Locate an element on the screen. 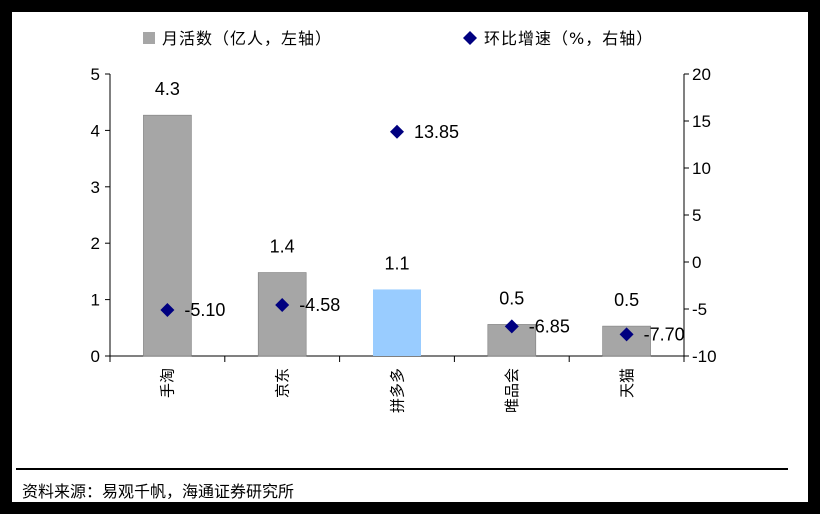  y-right-tick-label: 20 is located at coordinates (701, 74).